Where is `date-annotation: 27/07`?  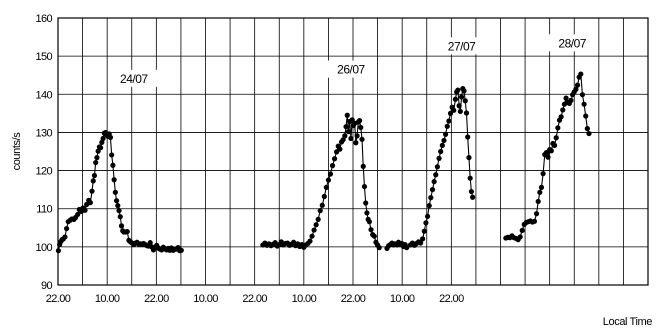 date-annotation: 27/07 is located at coordinates (461, 46).